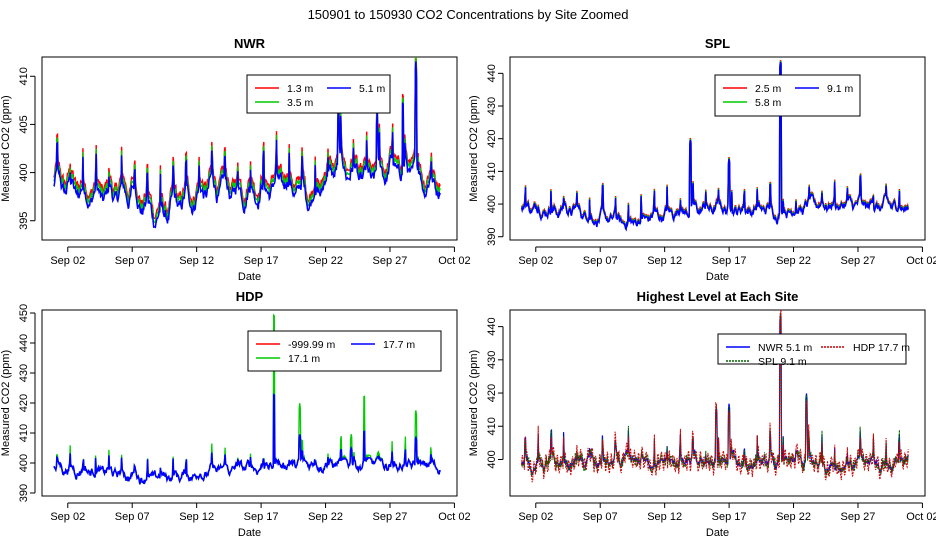 Image resolution: width=936 pixels, height=540 pixels. Describe the element at coordinates (24, 221) in the screenshot. I see `y-tick-label: 395` at that location.